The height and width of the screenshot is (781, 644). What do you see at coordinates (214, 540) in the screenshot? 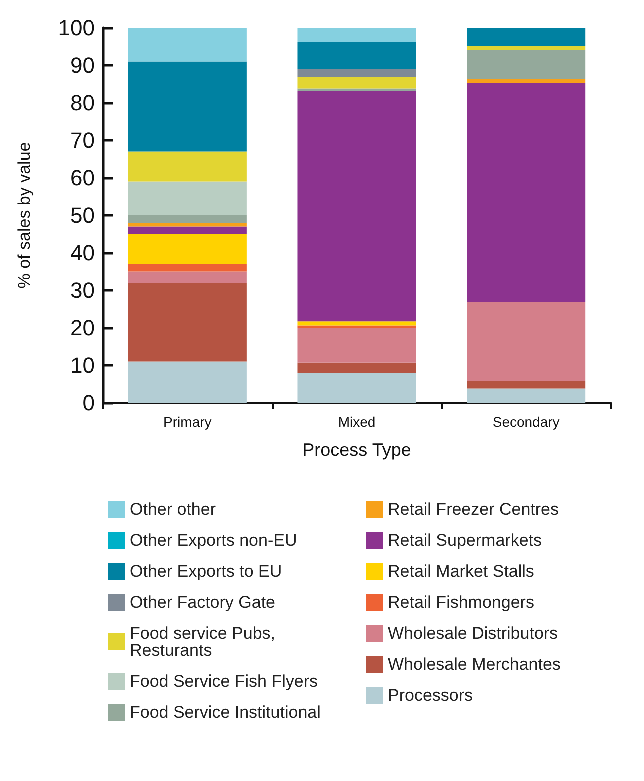
I see `legend-label: Other Exports non-EU` at bounding box center [214, 540].